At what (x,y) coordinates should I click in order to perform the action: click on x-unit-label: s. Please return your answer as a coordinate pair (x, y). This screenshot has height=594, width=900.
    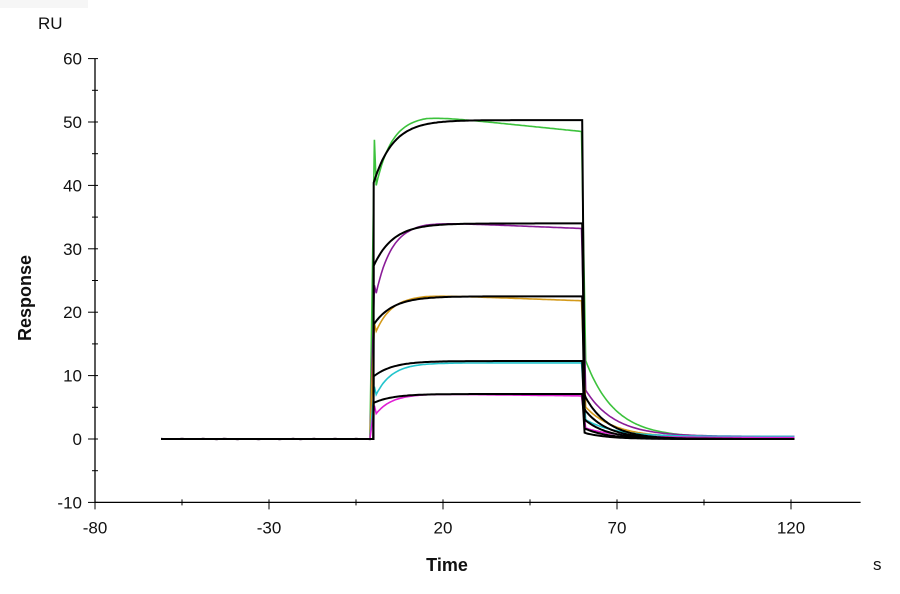
    Looking at the image, I should click on (877, 564).